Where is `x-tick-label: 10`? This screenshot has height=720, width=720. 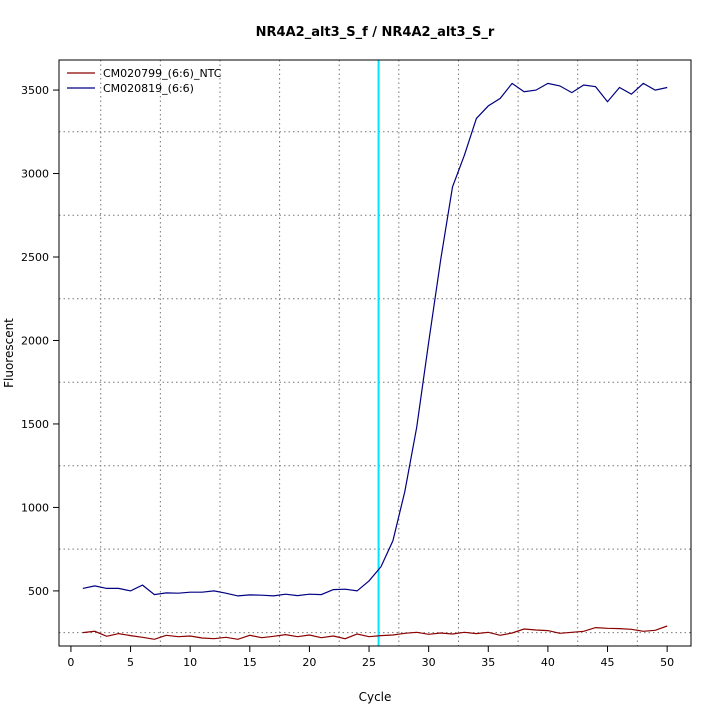 x-tick-label: 10 is located at coordinates (190, 662).